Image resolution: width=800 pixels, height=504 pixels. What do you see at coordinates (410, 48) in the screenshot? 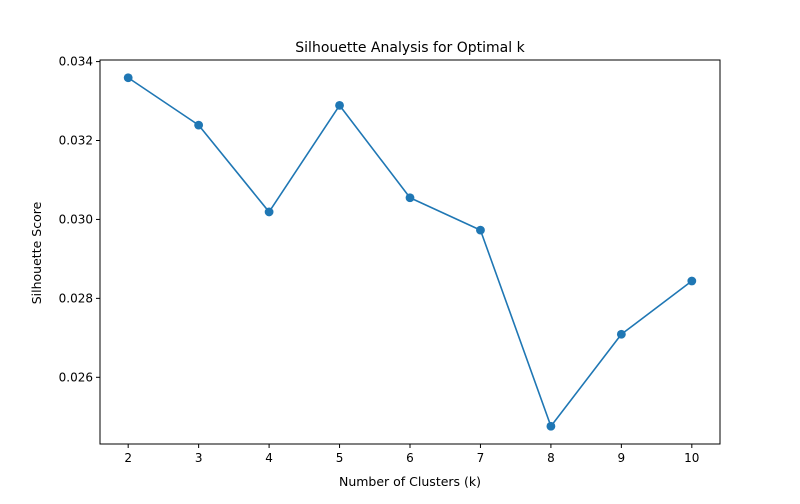
I see `chart-title: Silhouette Analysis for Optimal k` at bounding box center [410, 48].